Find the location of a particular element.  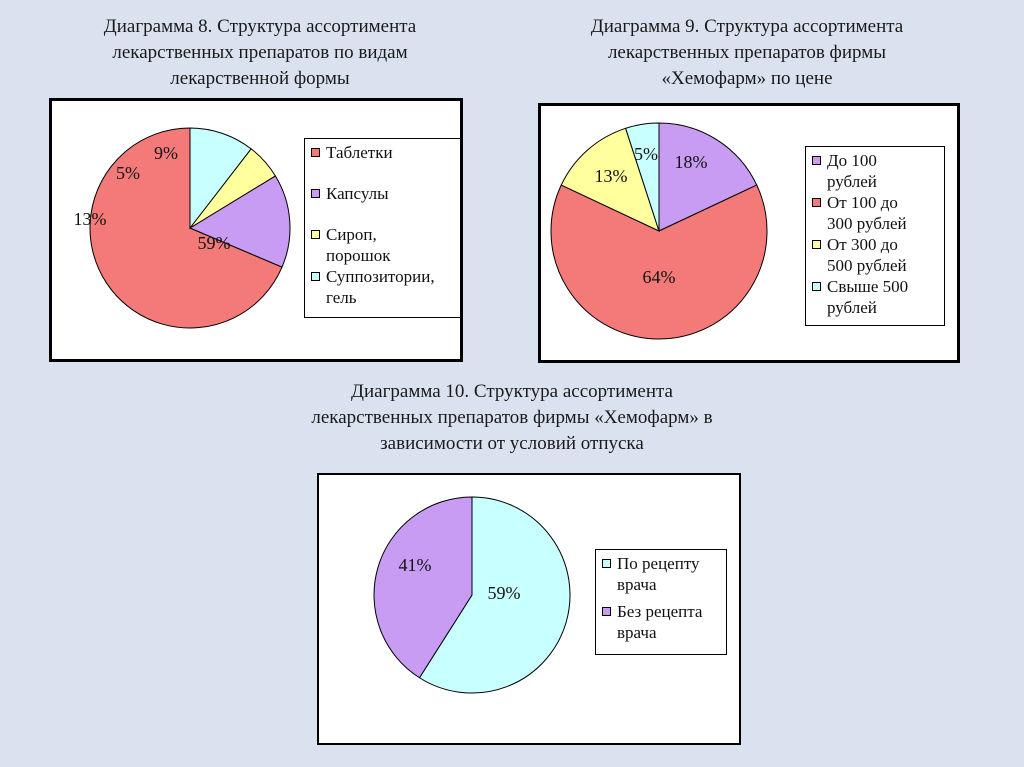

legend-label: От 300 до is located at coordinates (862, 244).